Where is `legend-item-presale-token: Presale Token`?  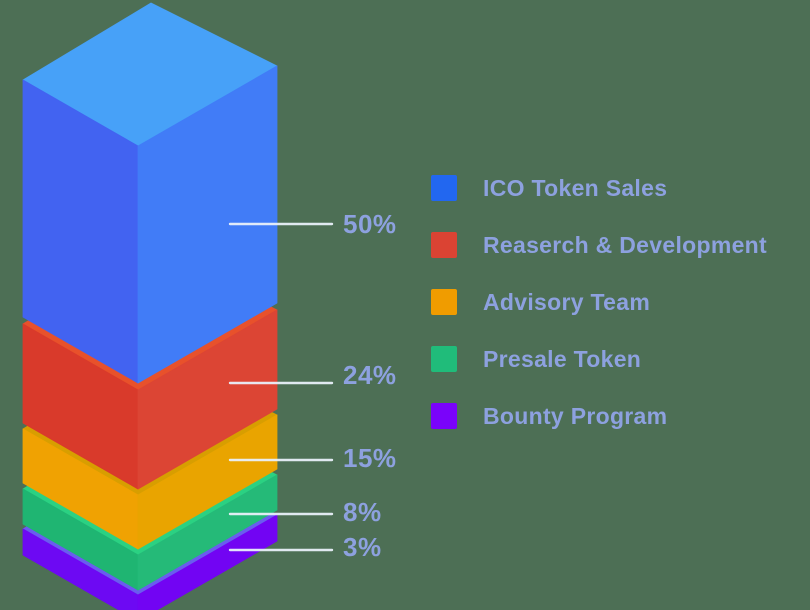
legend-item-presale-token: Presale Token is located at coordinates (599, 359).